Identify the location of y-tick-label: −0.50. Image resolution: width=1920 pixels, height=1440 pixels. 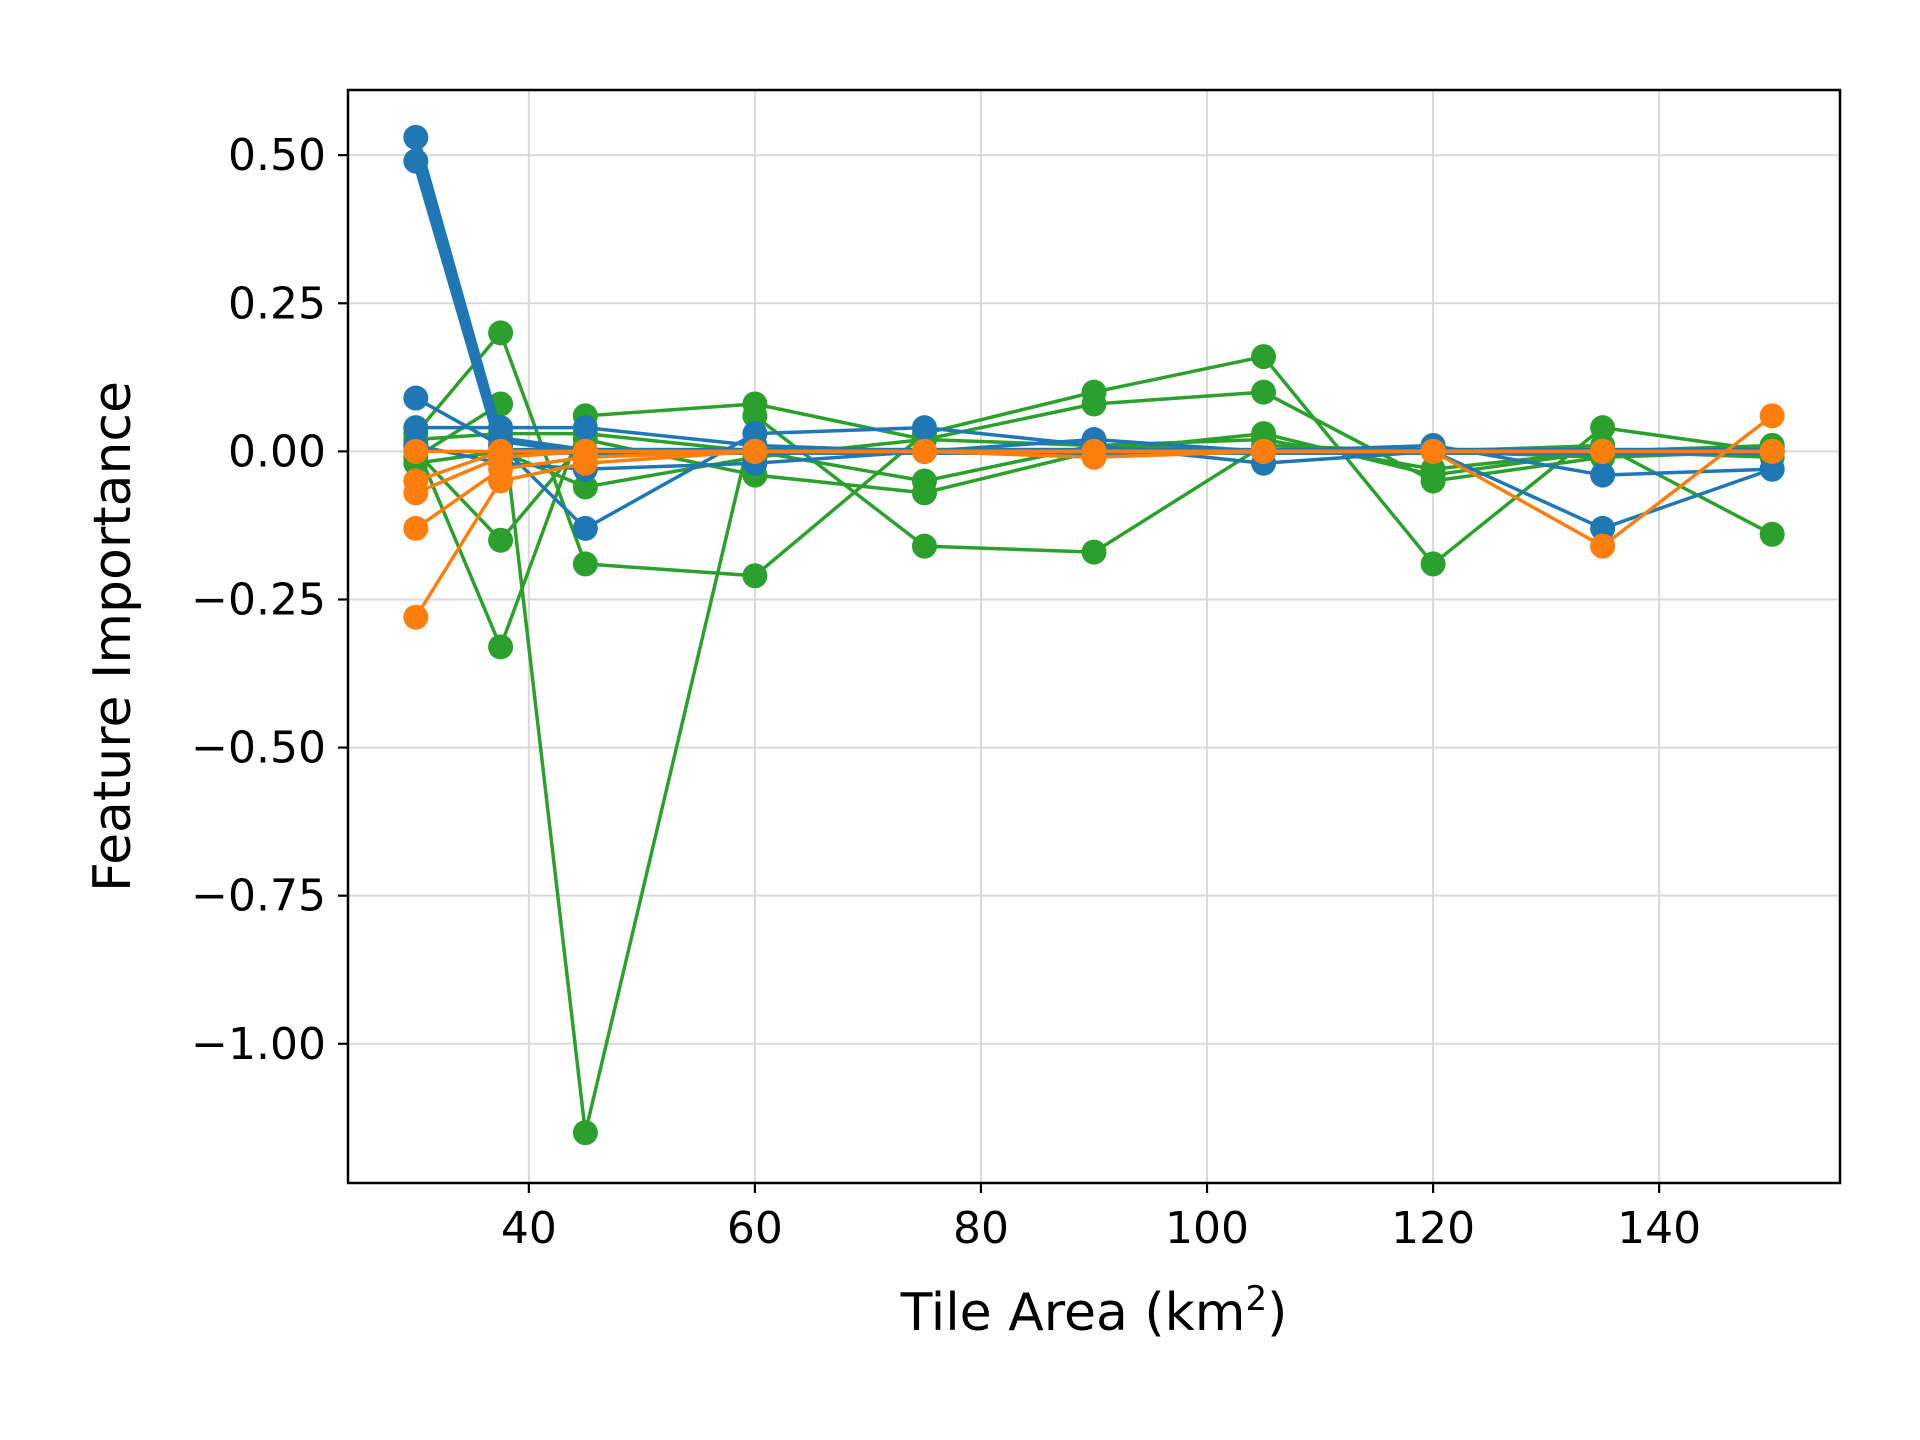
(258, 748).